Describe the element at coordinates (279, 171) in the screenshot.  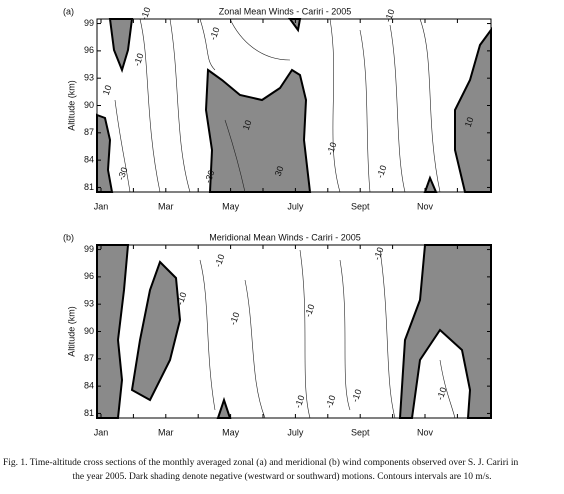
I see `contour-label: 30` at that location.